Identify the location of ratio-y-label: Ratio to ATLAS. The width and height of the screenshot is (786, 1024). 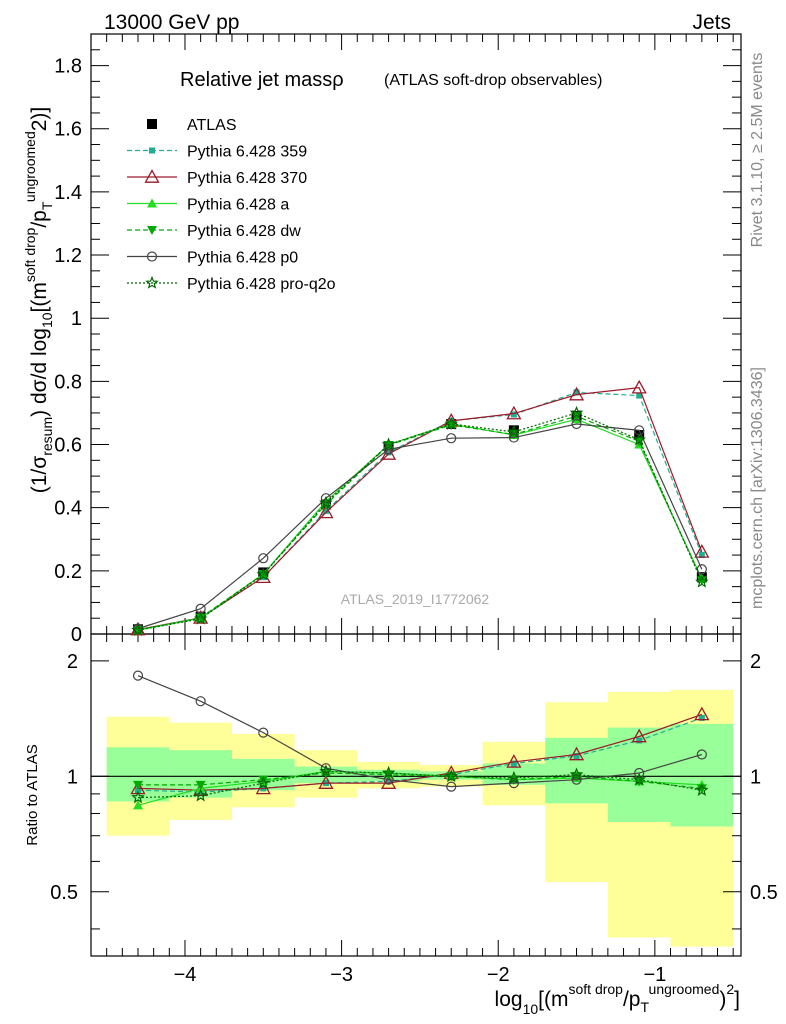
(32, 794).